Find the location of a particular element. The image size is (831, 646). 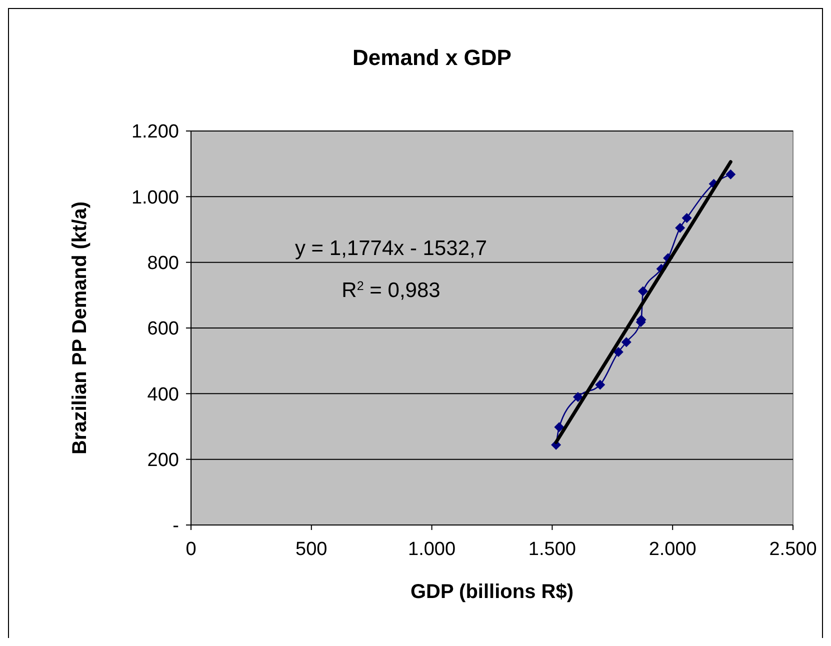

y-axis-title: Brazilian PP Demand (kt/a) is located at coordinates (80, 328).